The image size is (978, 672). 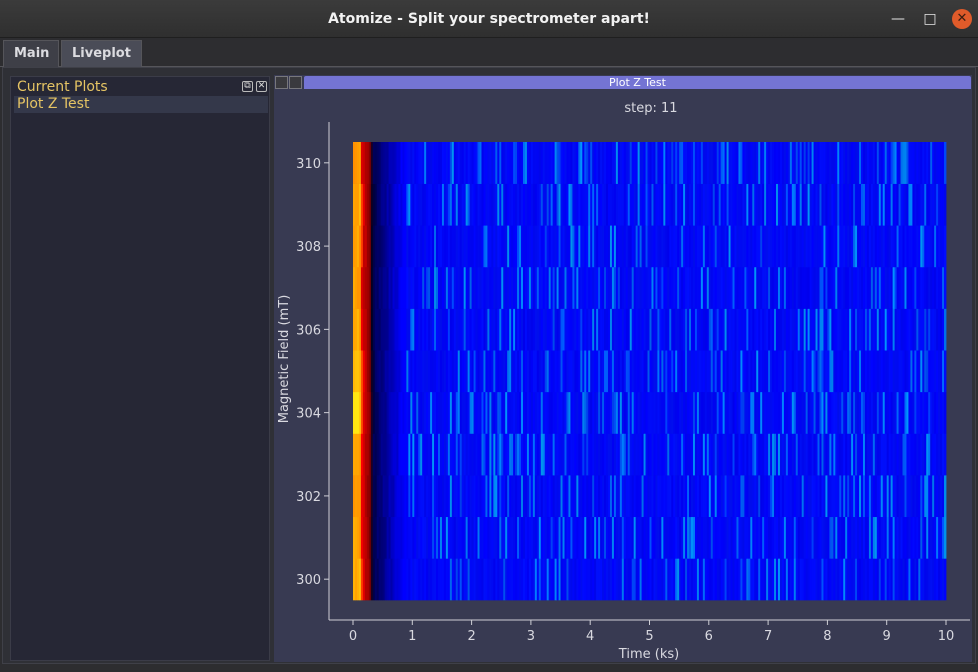 I want to click on plot-dock-title: Plot Z Test, so click(x=637, y=82).